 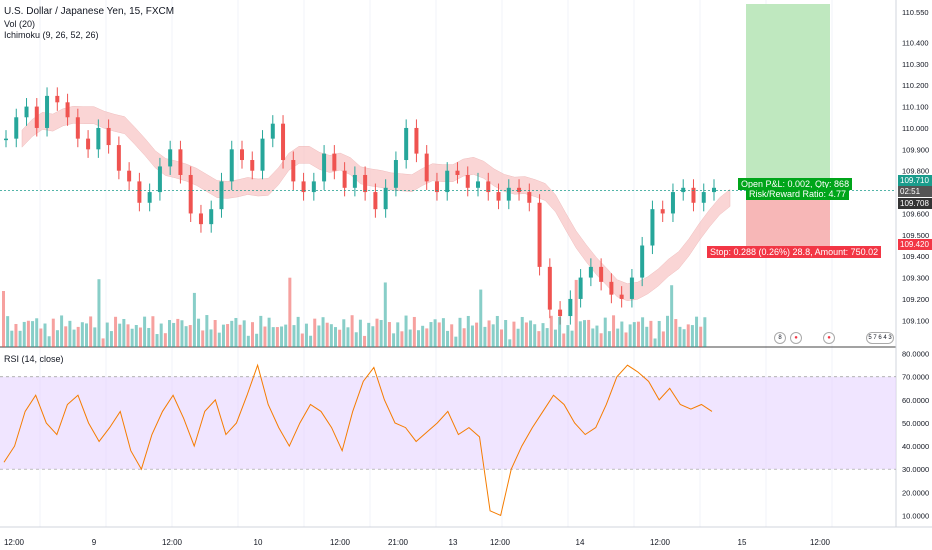 I want to click on rsi-indicator-label: RSI (14, close), so click(x=34, y=359).